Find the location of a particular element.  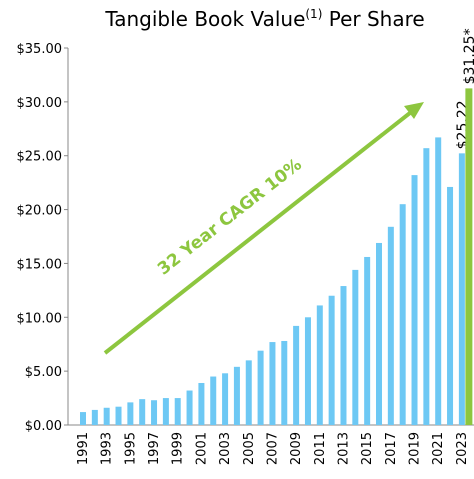

y-tick-label: $20.00 is located at coordinates (40, 211).